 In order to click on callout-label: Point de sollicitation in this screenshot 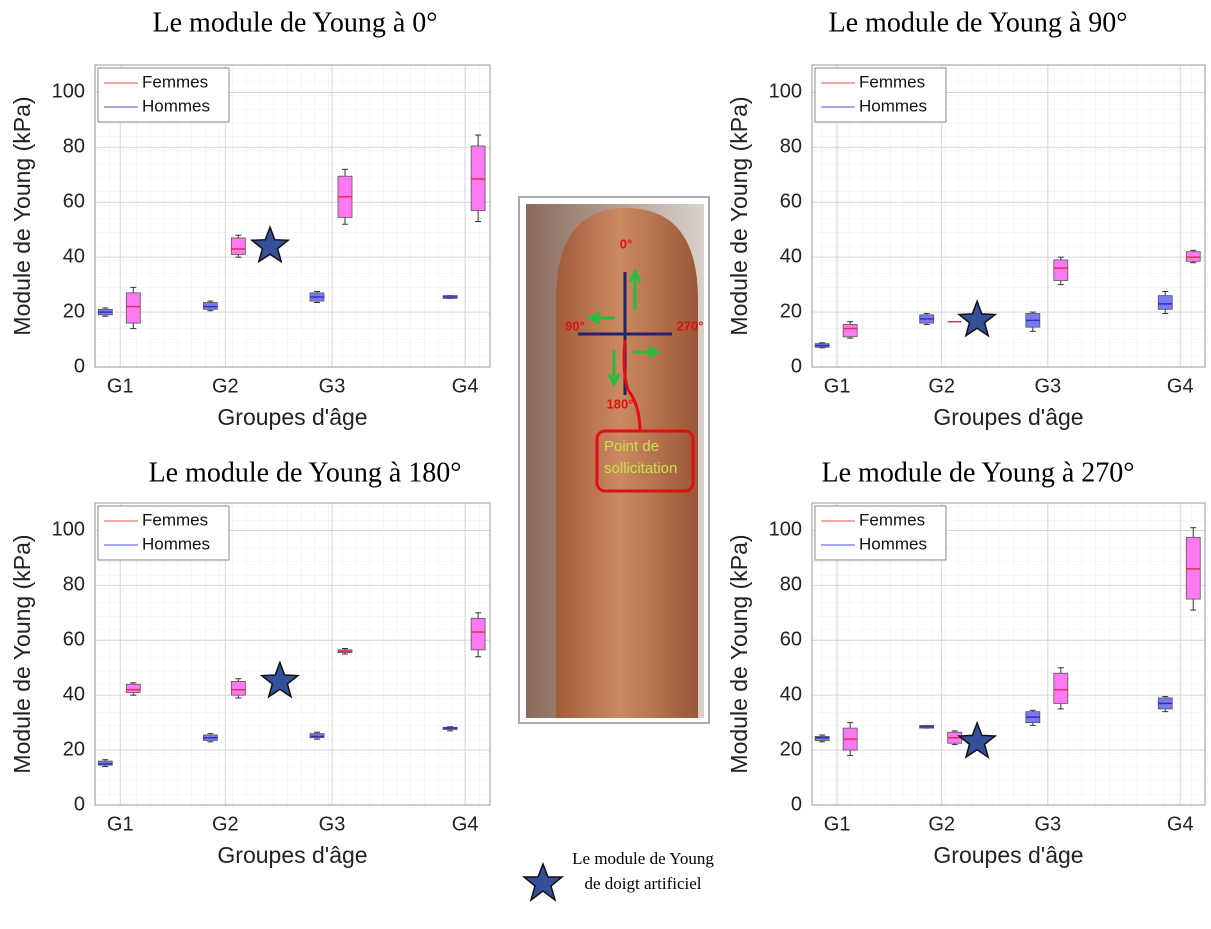, I will do `click(641, 457)`.